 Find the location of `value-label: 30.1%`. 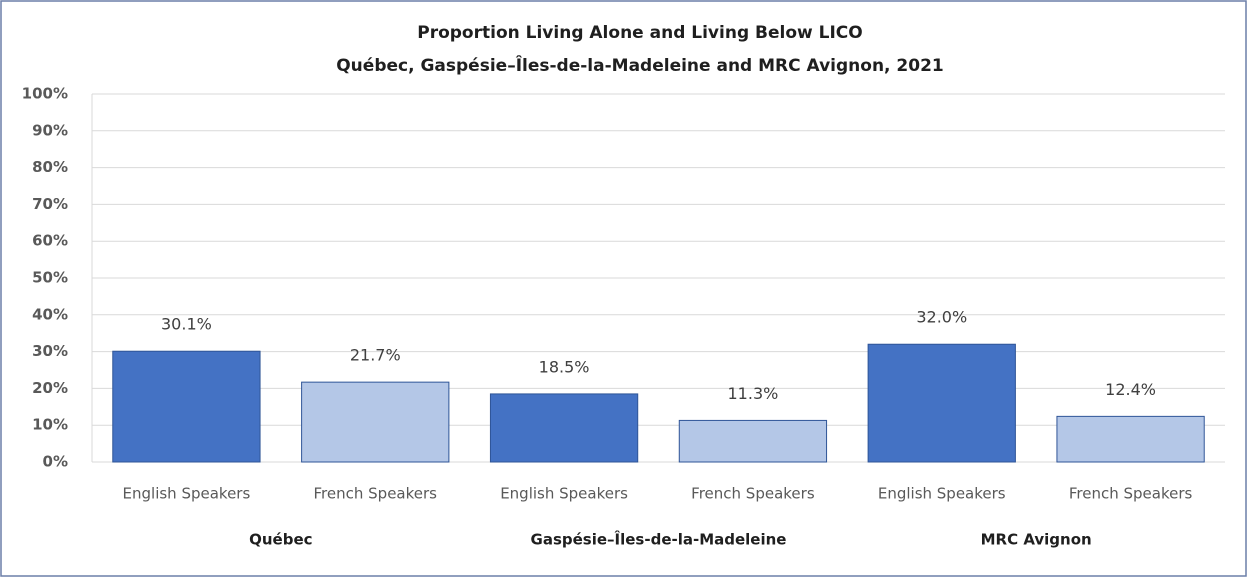

value-label: 30.1% is located at coordinates (186, 324).